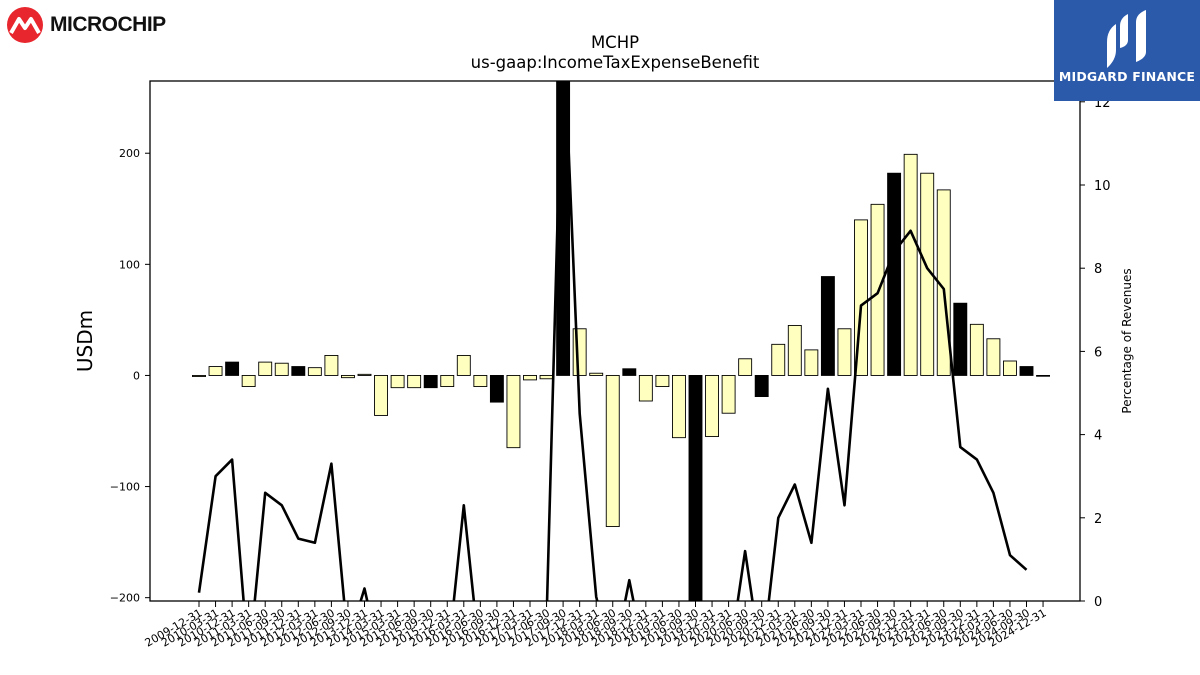 The image size is (1200, 675). I want to click on y2-tick-label: 4, so click(1098, 436).